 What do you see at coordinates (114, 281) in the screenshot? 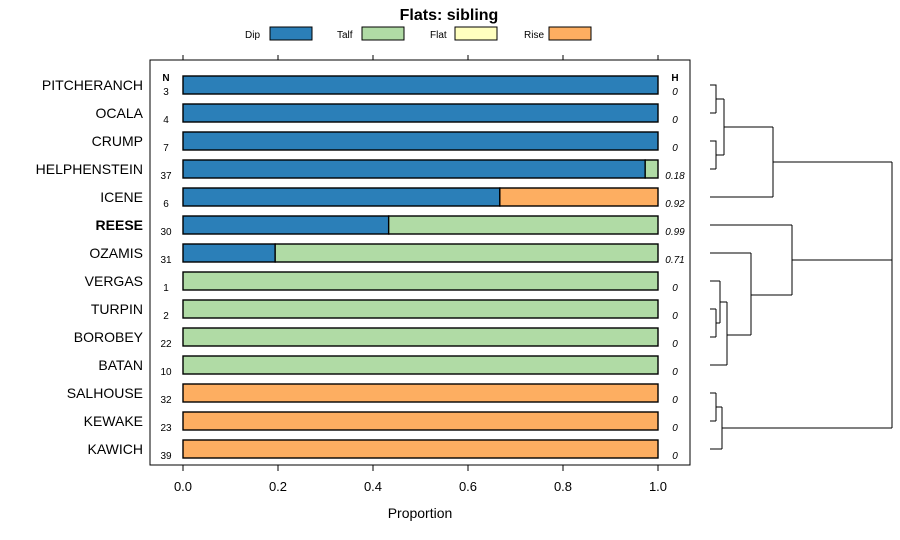
I see `category-label: VERGAS` at bounding box center [114, 281].